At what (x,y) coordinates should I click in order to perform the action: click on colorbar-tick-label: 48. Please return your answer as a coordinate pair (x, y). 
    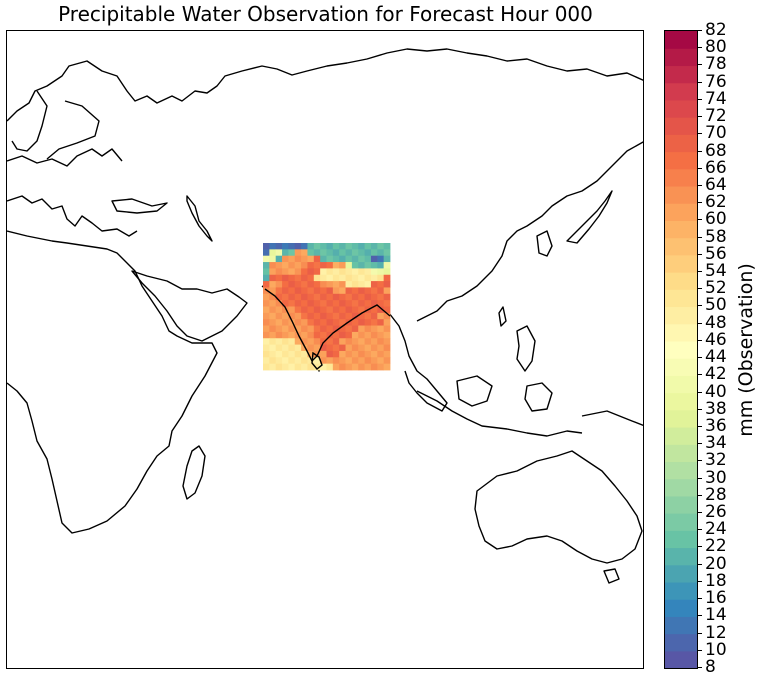
    Looking at the image, I should click on (712, 323).